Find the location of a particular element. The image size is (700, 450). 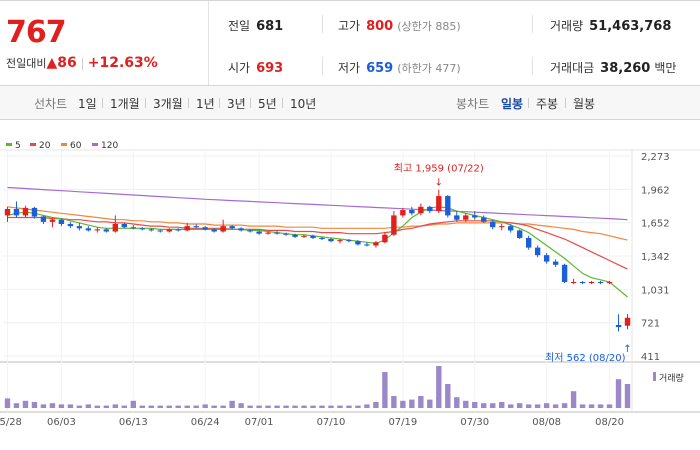

amount-value: 38,260 is located at coordinates (625, 68).